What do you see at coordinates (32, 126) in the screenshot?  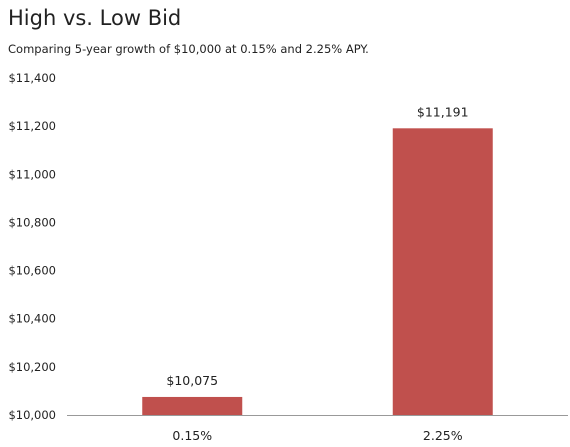 I see `y-tick-label: $11,200` at bounding box center [32, 126].